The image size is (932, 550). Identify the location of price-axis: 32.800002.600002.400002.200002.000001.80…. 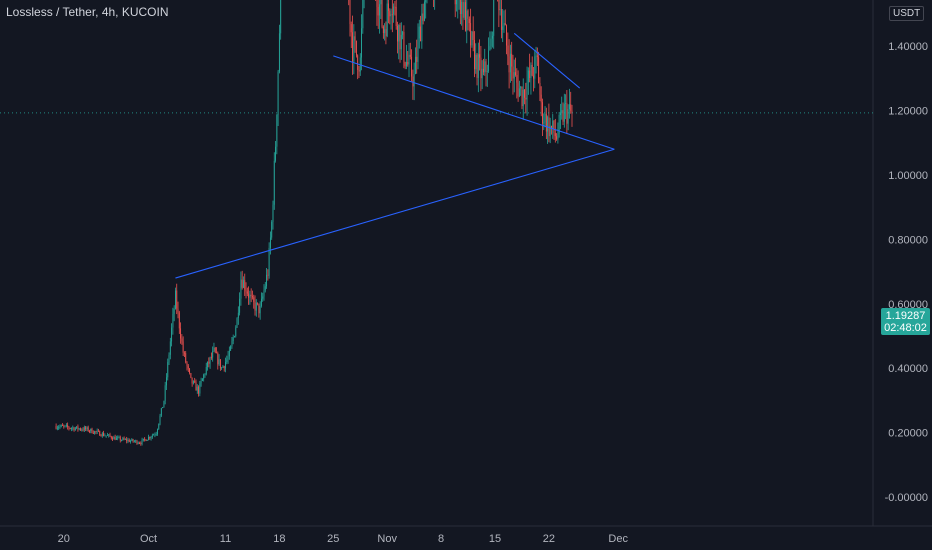
(906, 252).